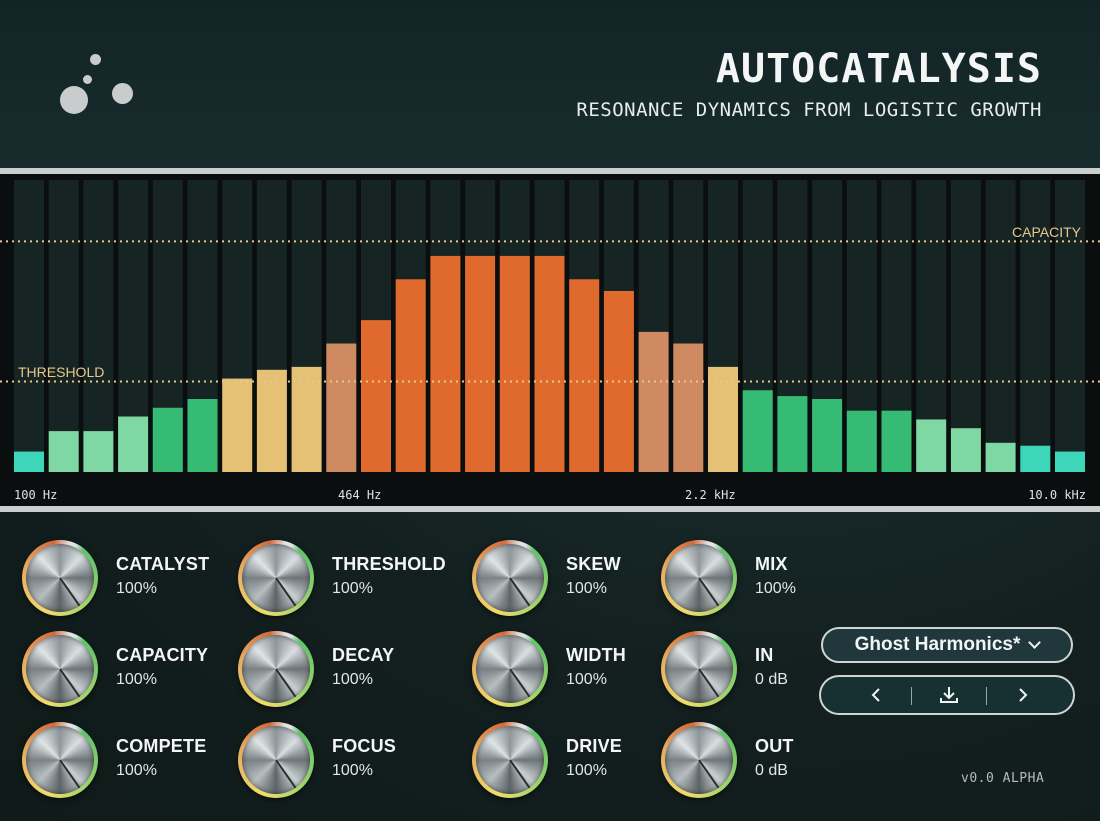 Image resolution: width=1100 pixels, height=821 pixels. Describe the element at coordinates (764, 655) in the screenshot. I see `knob-label: IN` at that location.